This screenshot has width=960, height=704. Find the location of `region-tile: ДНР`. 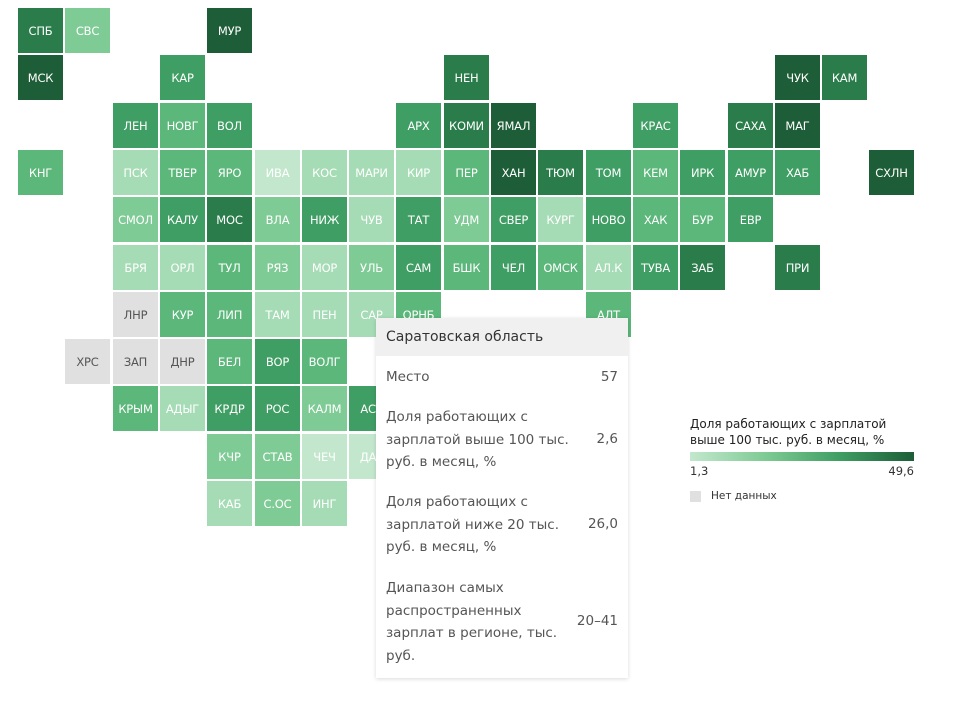

region-tile: ДНР is located at coordinates (182, 361).